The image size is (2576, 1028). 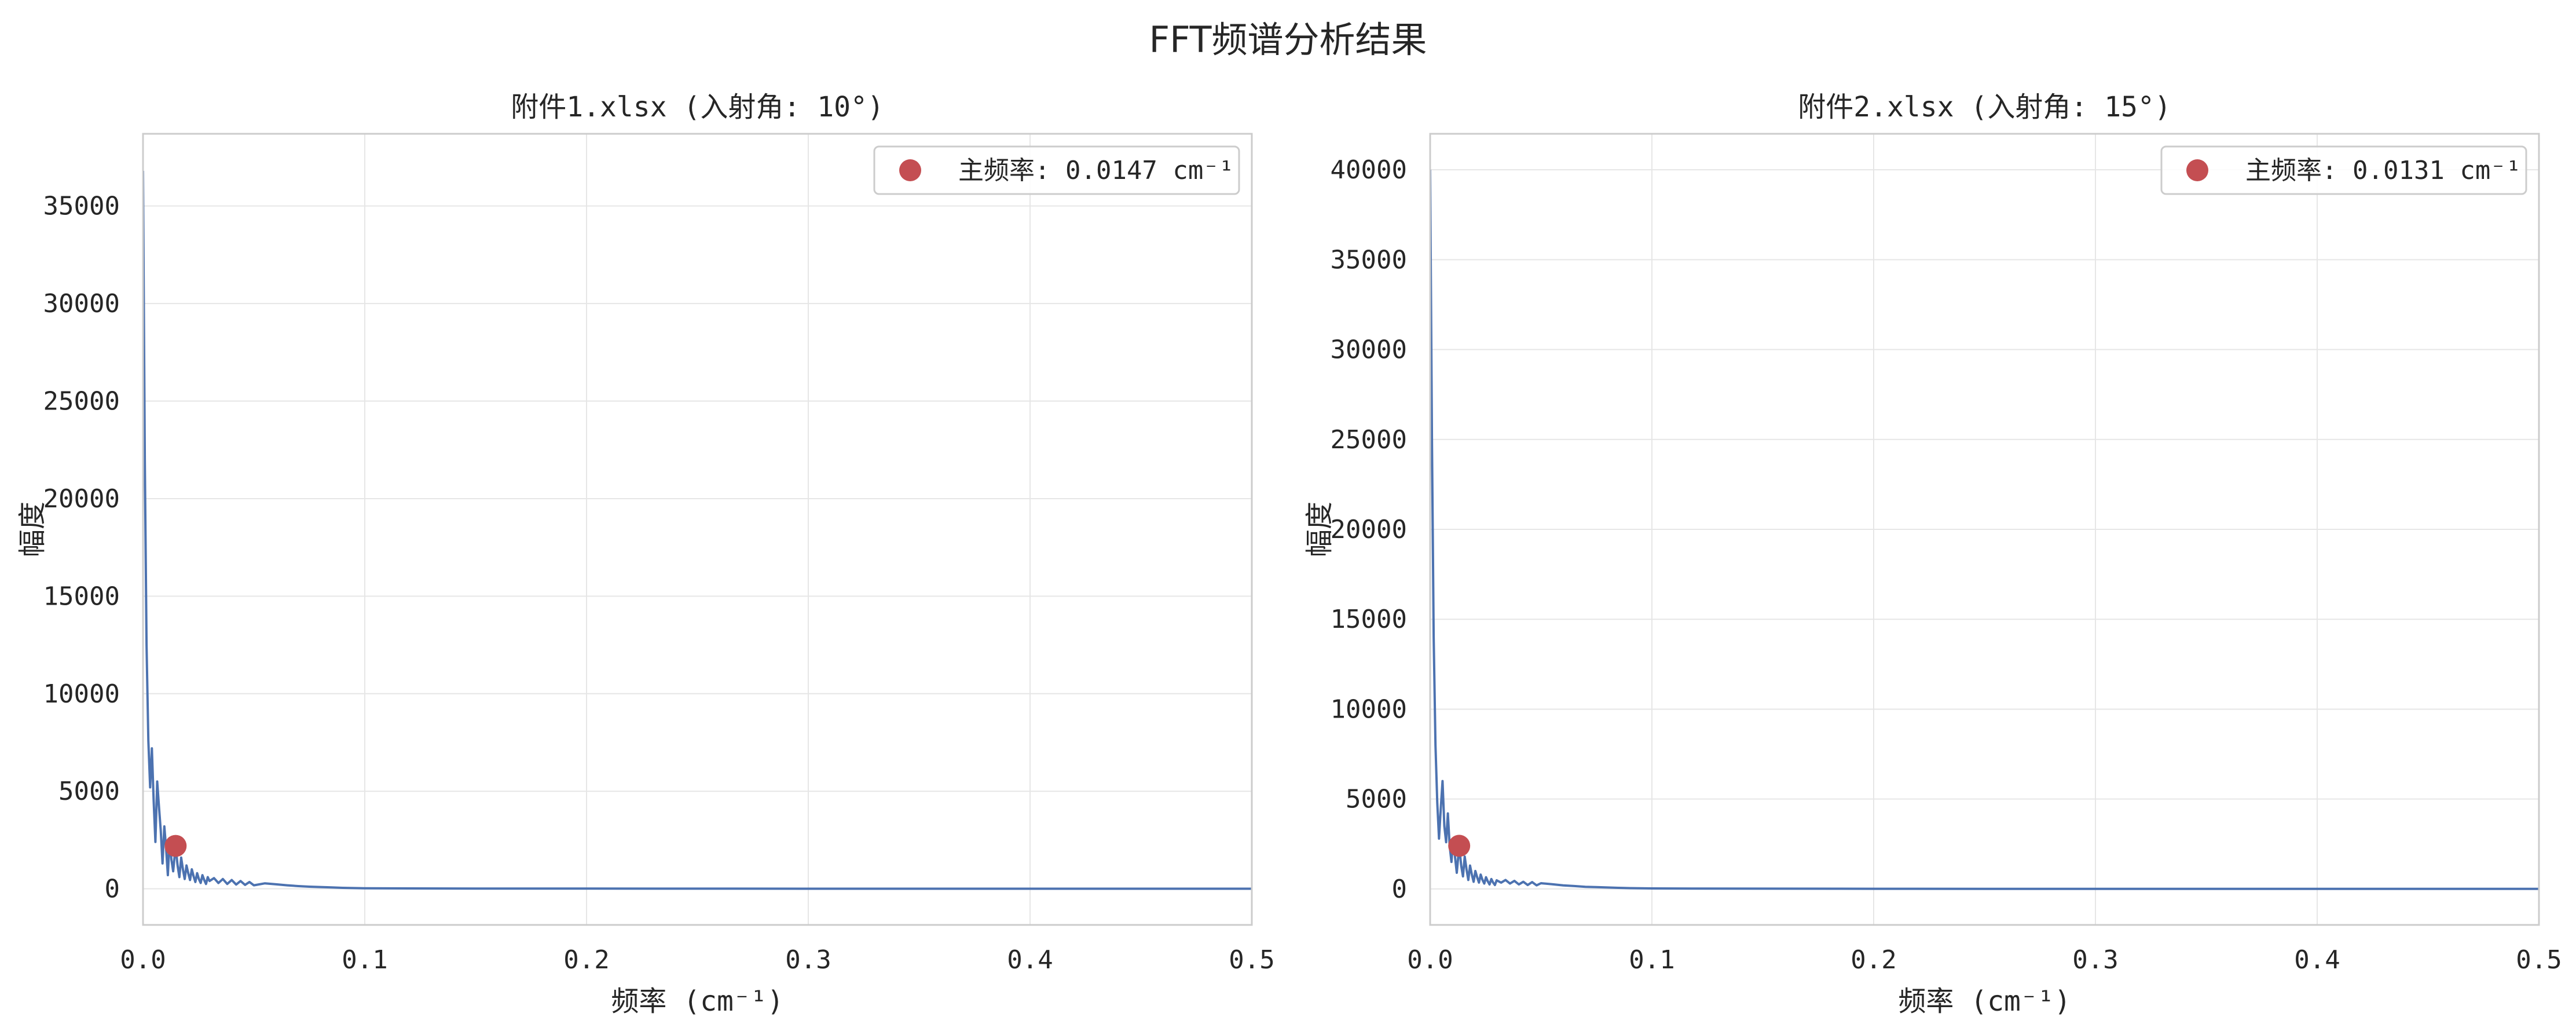 What do you see at coordinates (697, 107) in the screenshot?
I see `subplot-title: 附件1.xlsx (入射角: 10°)` at bounding box center [697, 107].